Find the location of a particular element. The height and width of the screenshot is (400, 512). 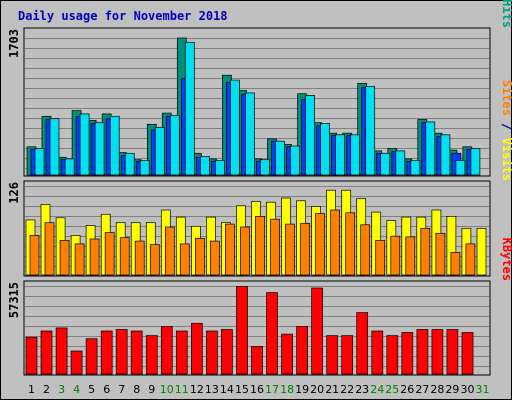

y-max-label: 126 is located at coordinates (14, 193).